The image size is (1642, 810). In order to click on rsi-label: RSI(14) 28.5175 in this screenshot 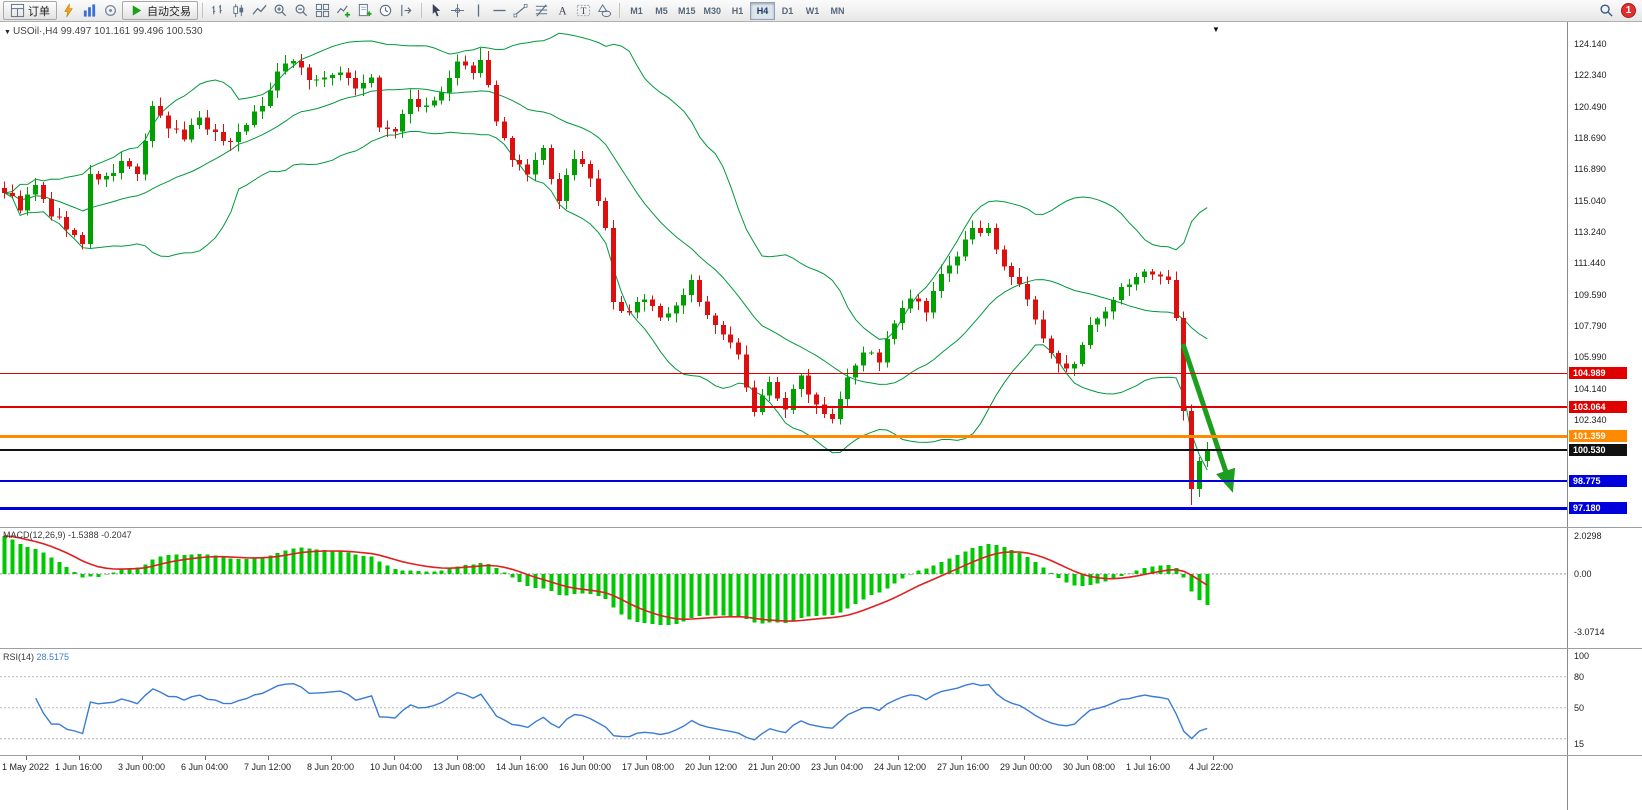, I will do `click(36, 657)`.